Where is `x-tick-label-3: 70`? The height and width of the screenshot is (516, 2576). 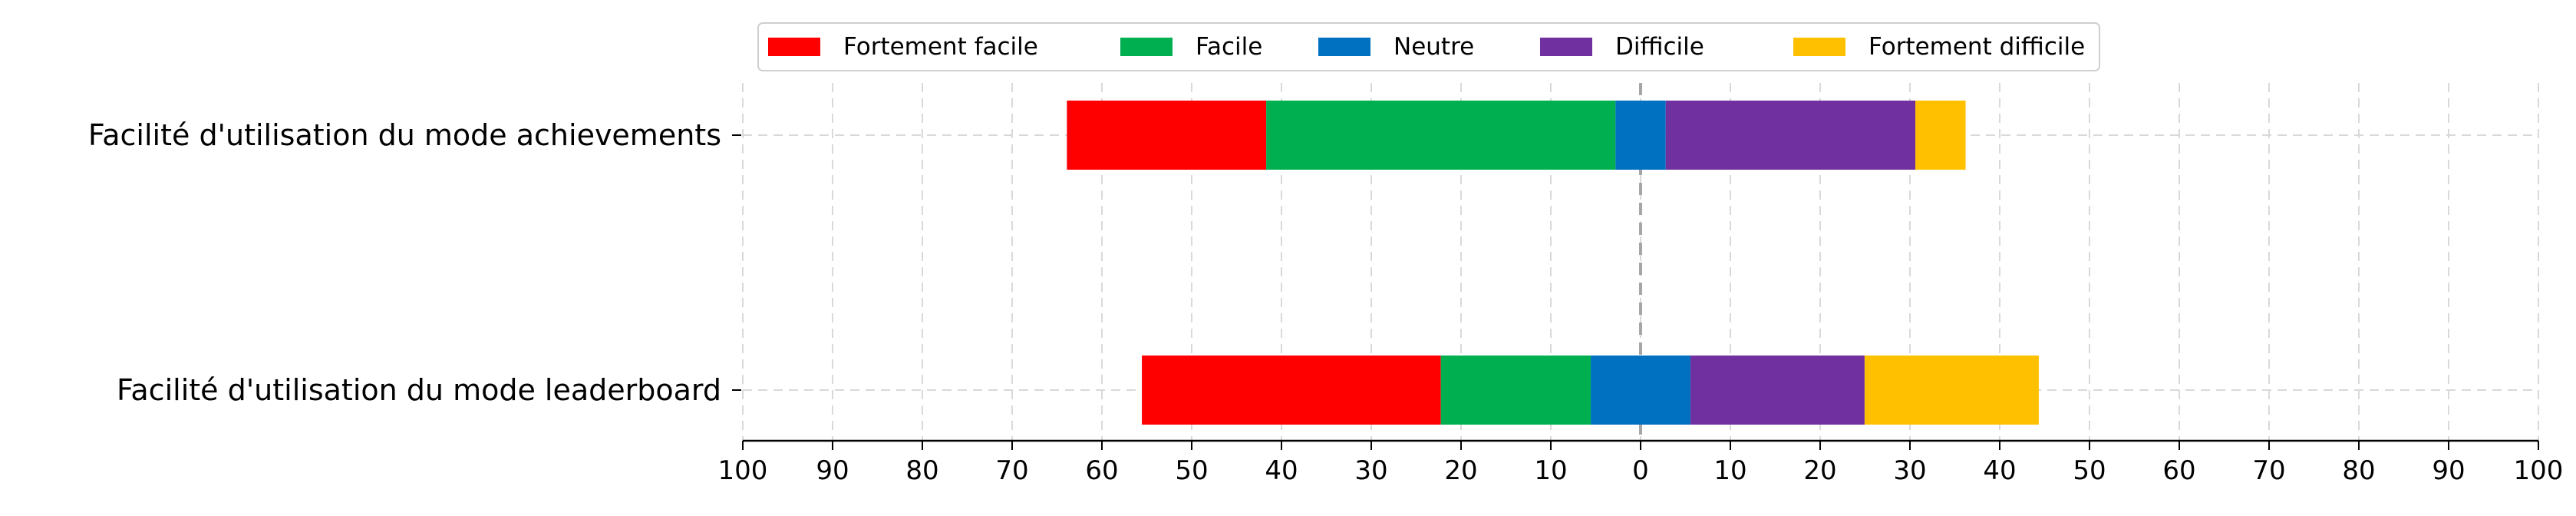
x-tick-label-3: 70 is located at coordinates (1012, 471).